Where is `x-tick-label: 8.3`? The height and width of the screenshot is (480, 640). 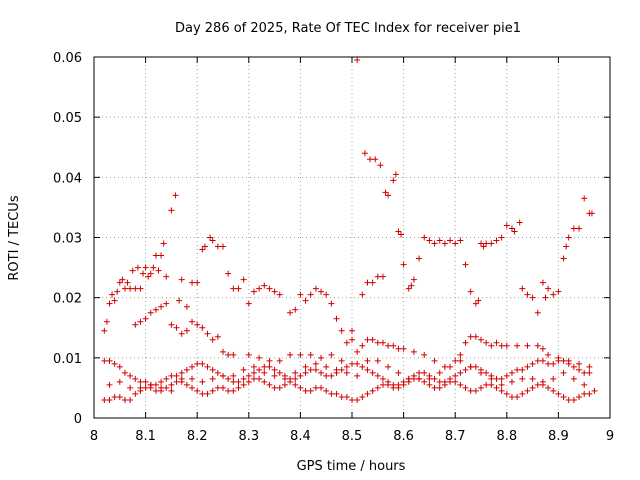 x-tick-label: 8.3 is located at coordinates (248, 436).